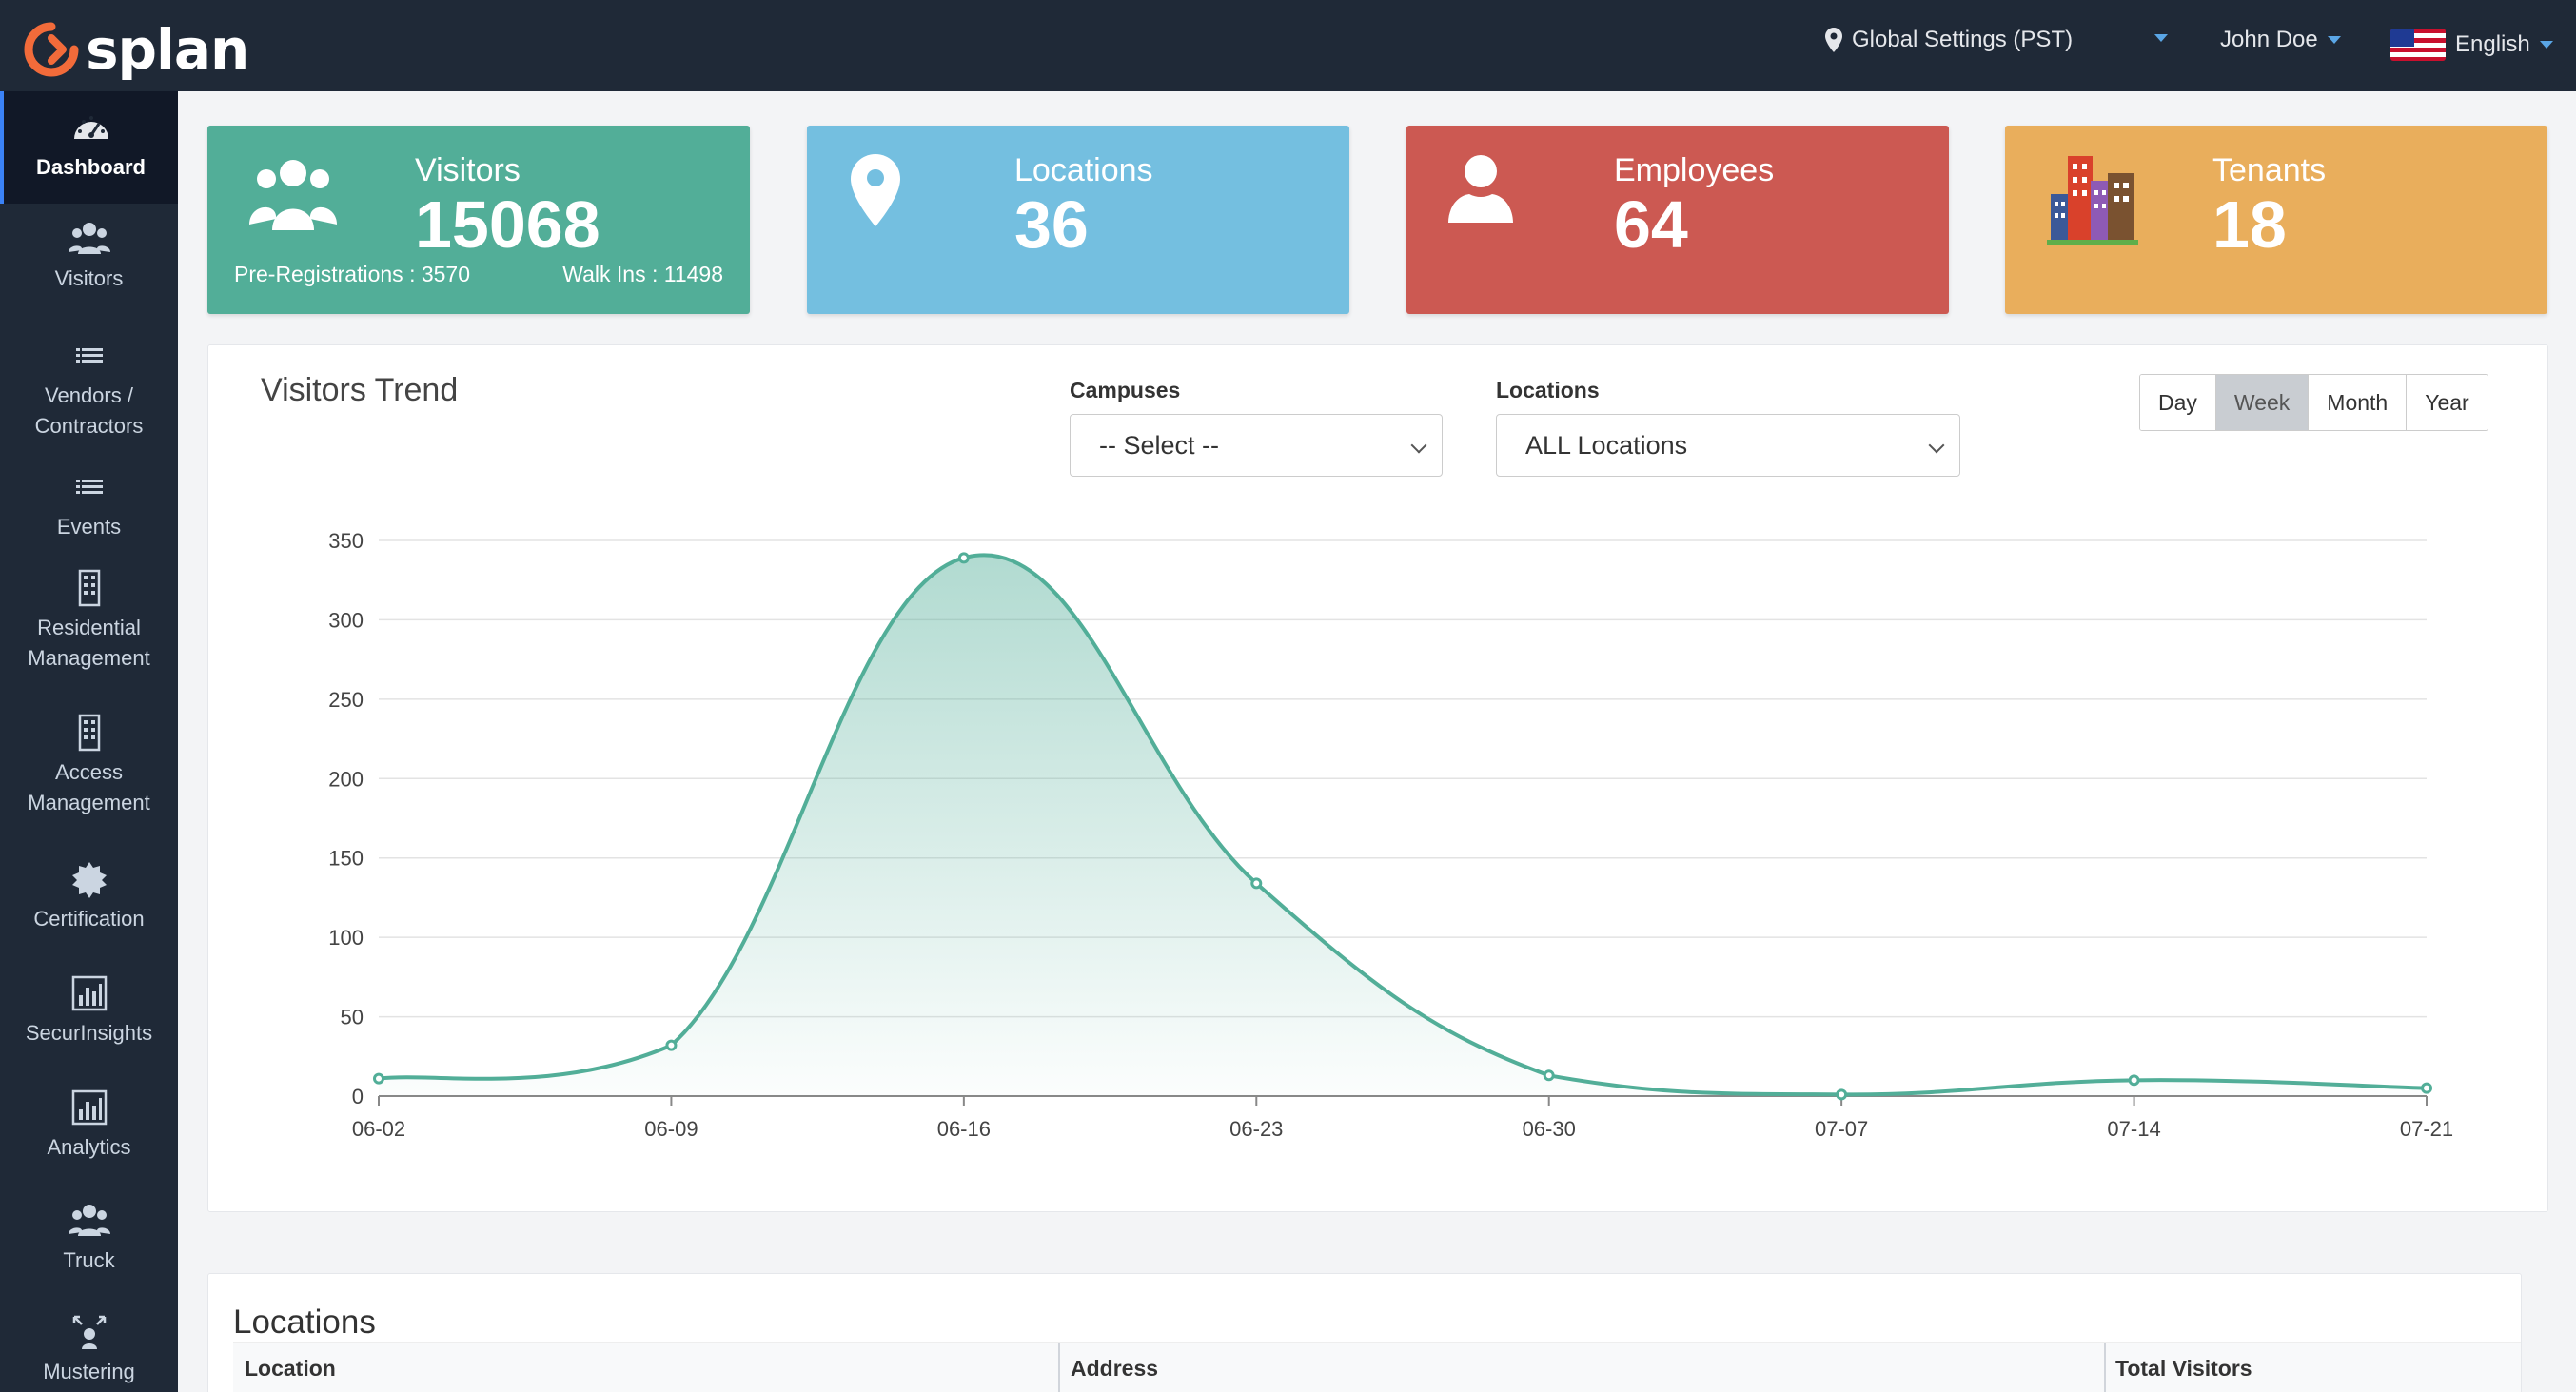 This screenshot has height=1392, width=2576. Describe the element at coordinates (2105, 1367) in the screenshot. I see `column-divider` at that location.